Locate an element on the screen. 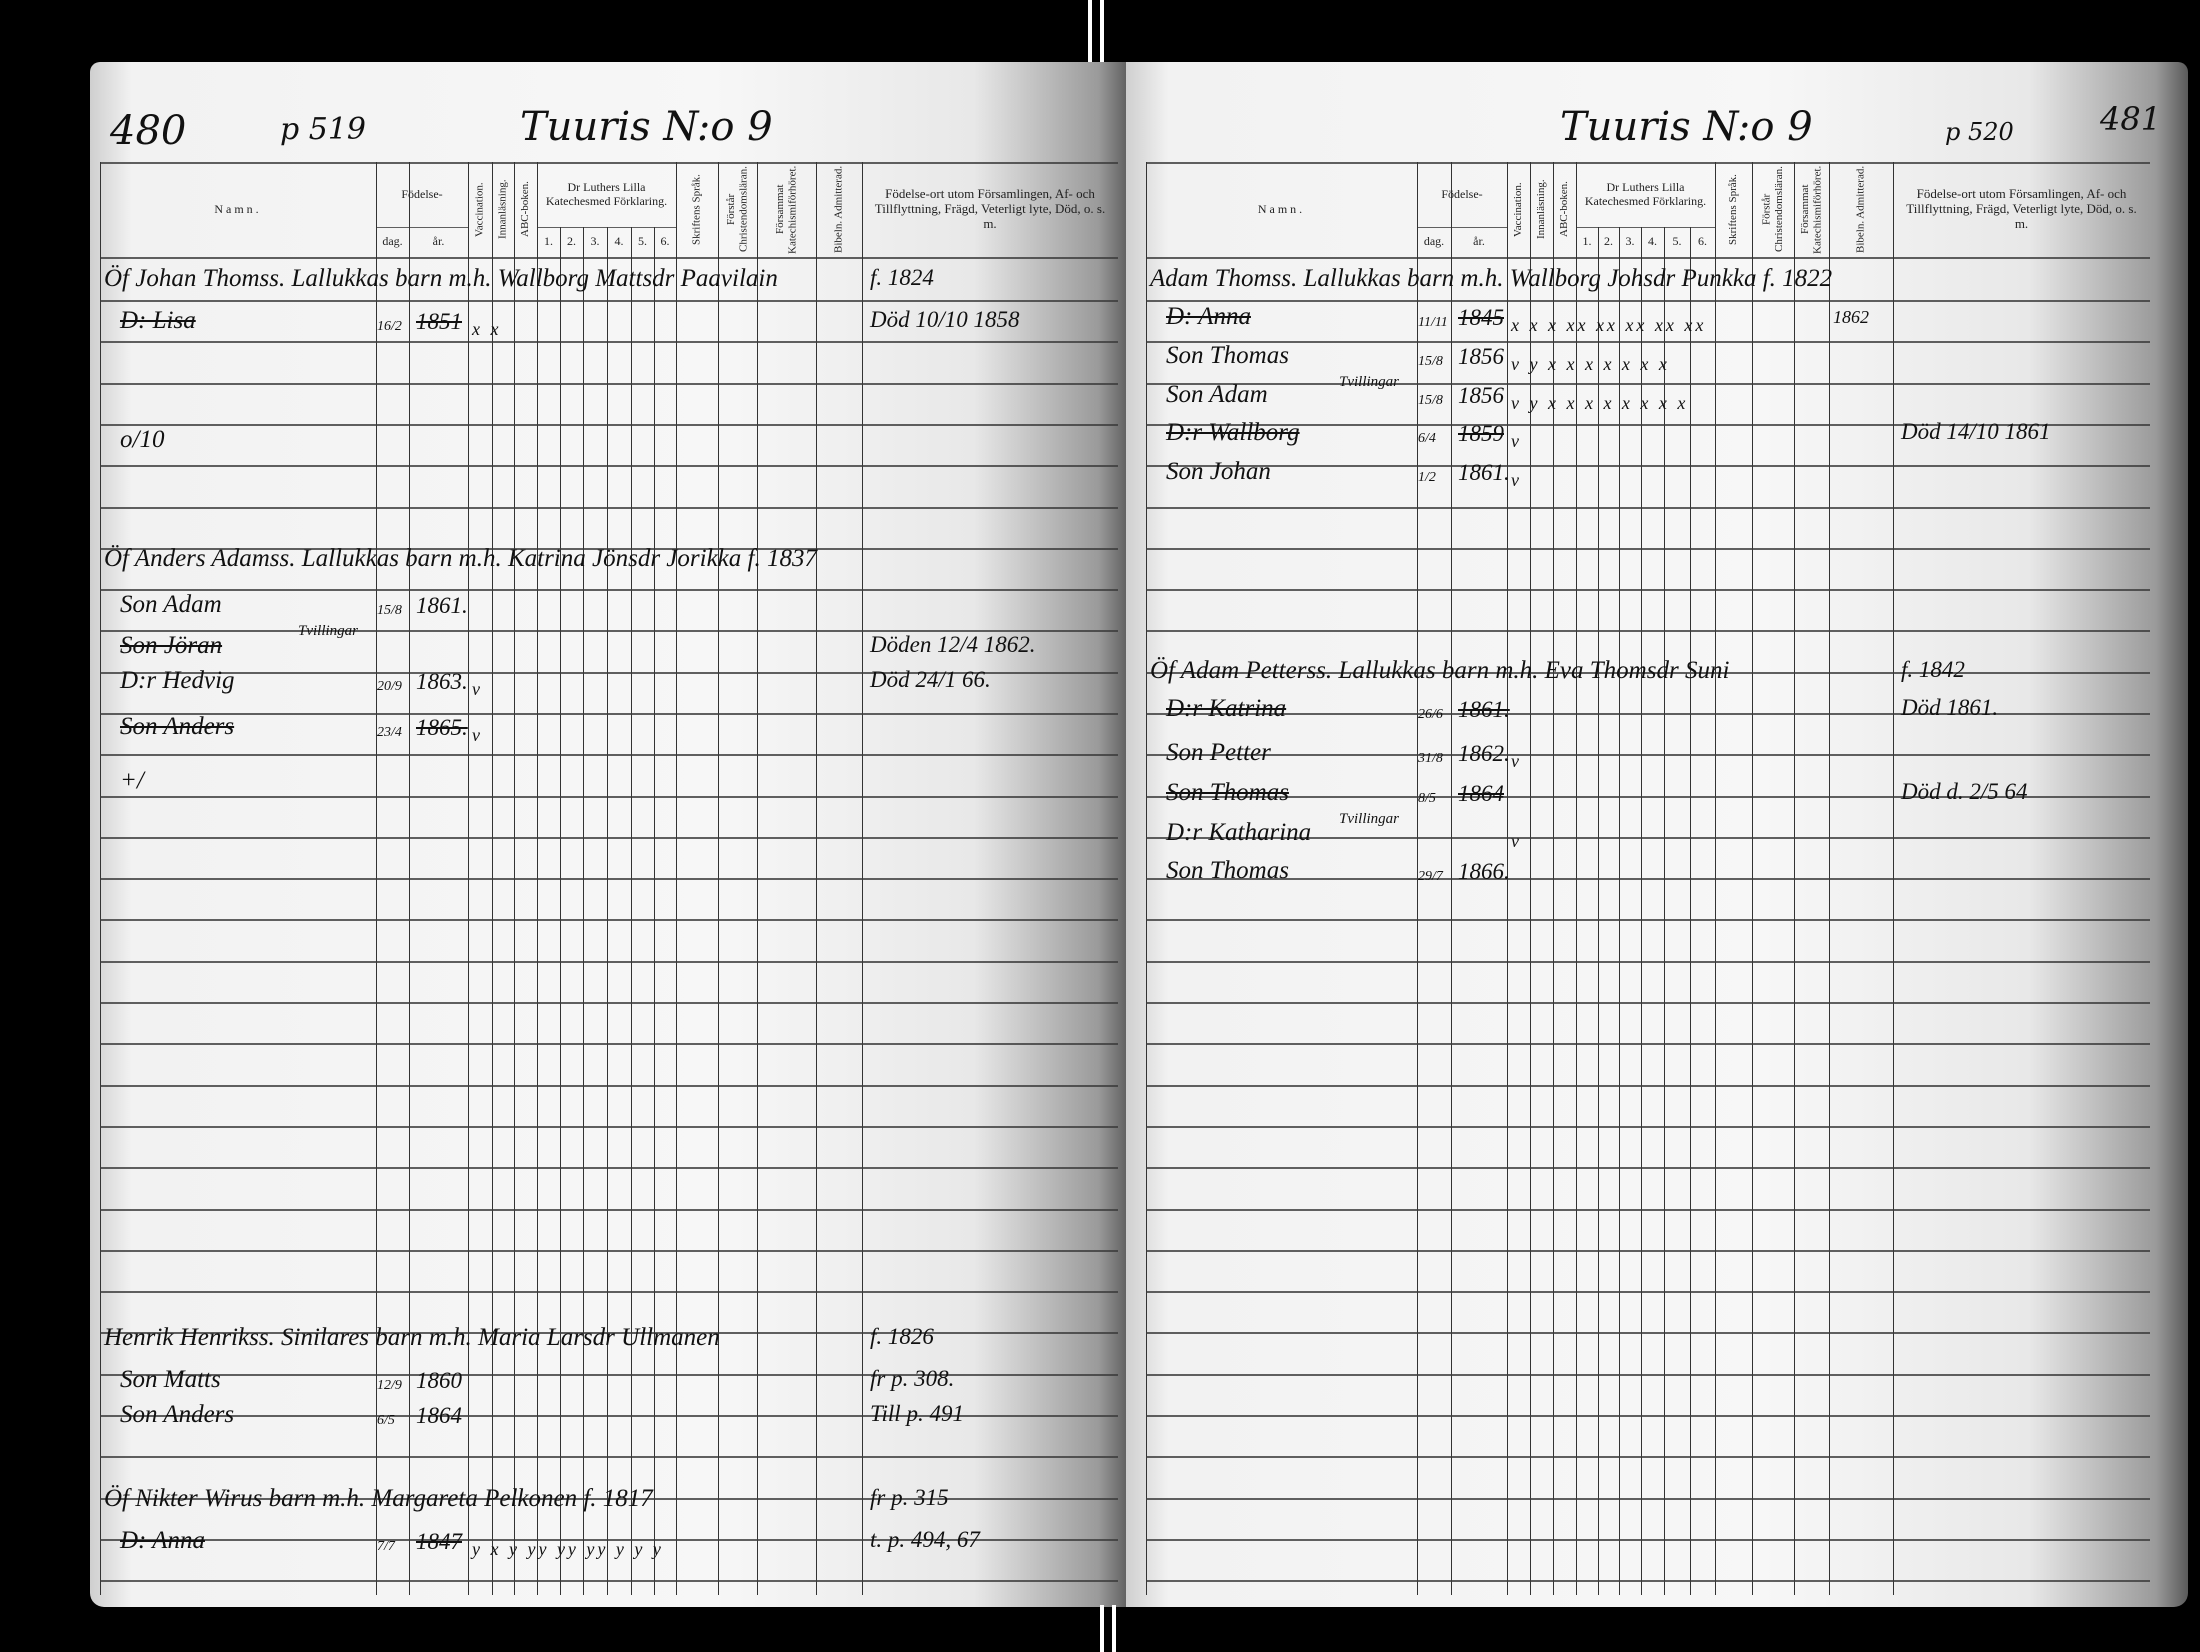 This screenshot has height=1652, width=2200. birth-day: 12/9 is located at coordinates (389, 1385).